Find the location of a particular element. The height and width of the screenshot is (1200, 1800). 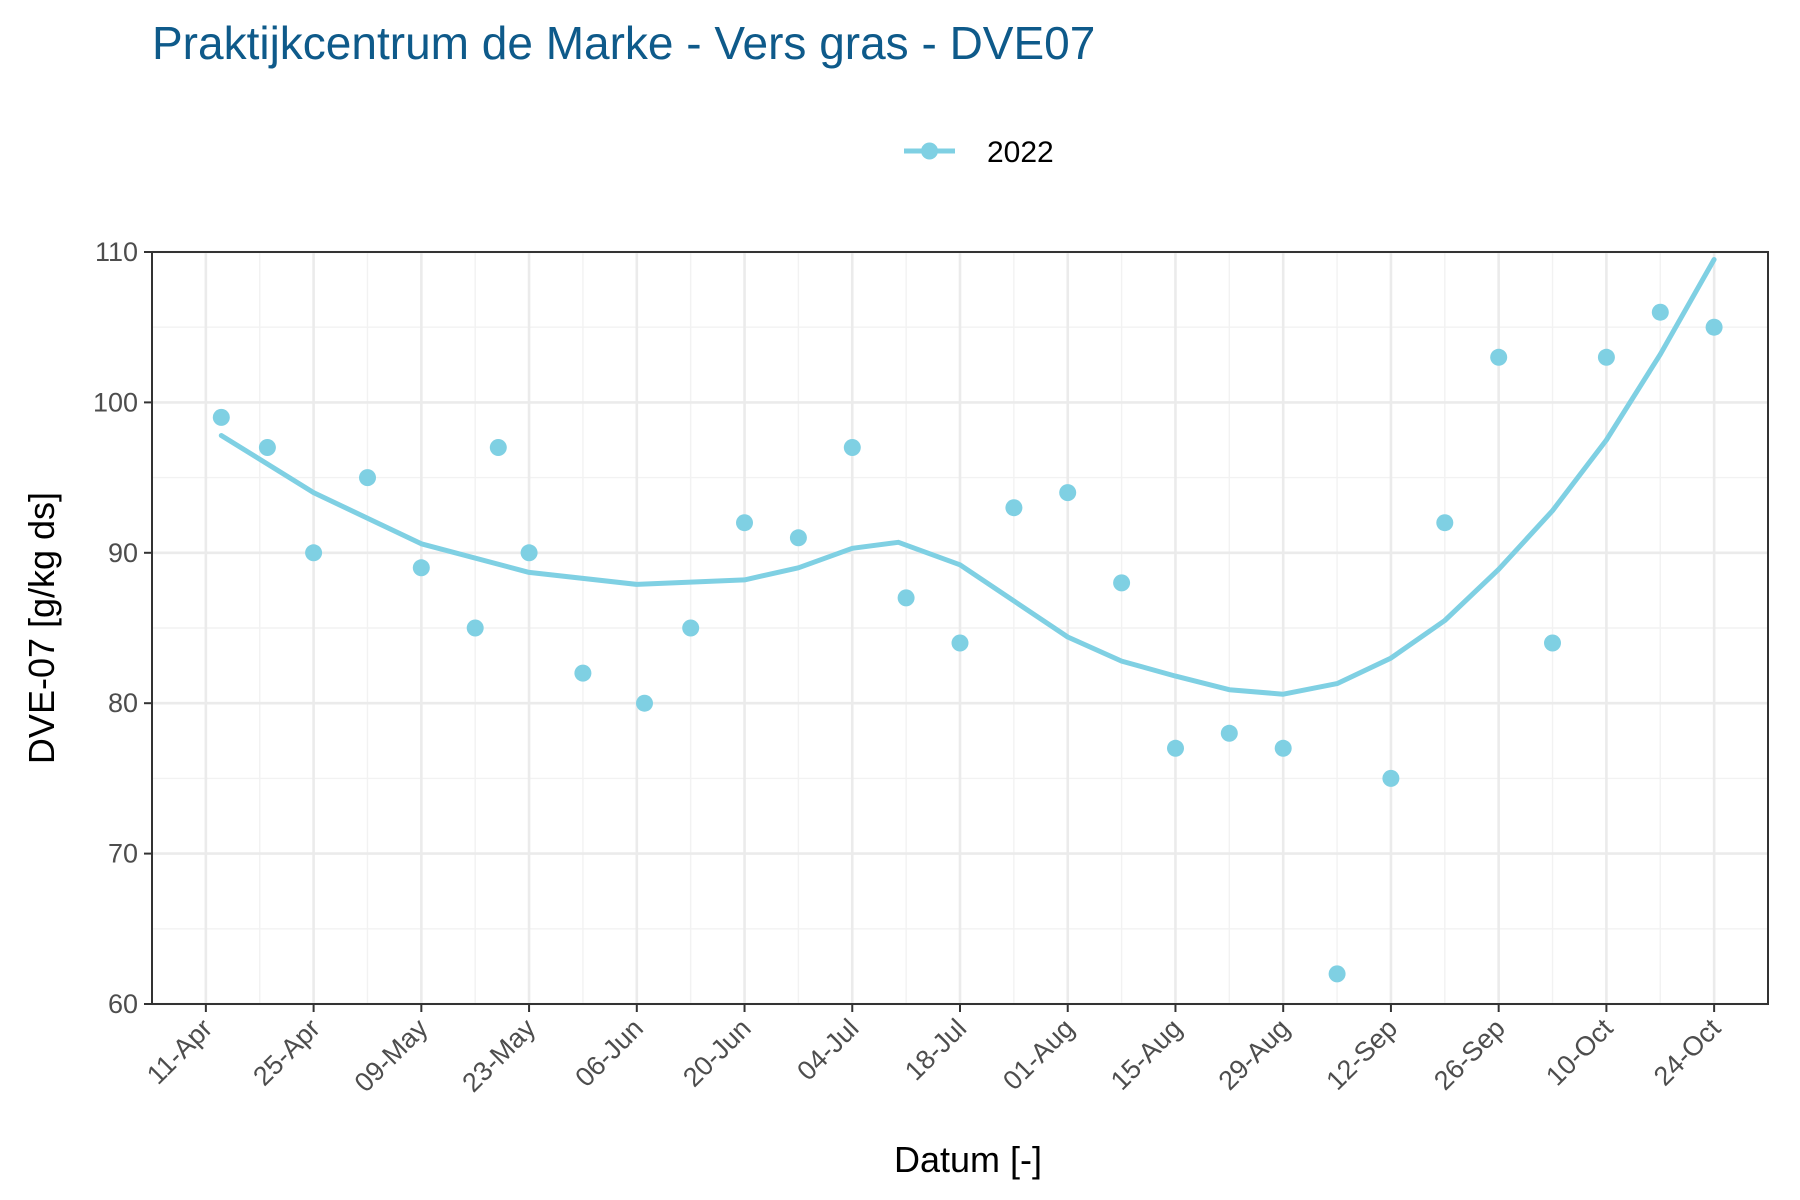

y-tick-label: 70 is located at coordinates (123, 854).